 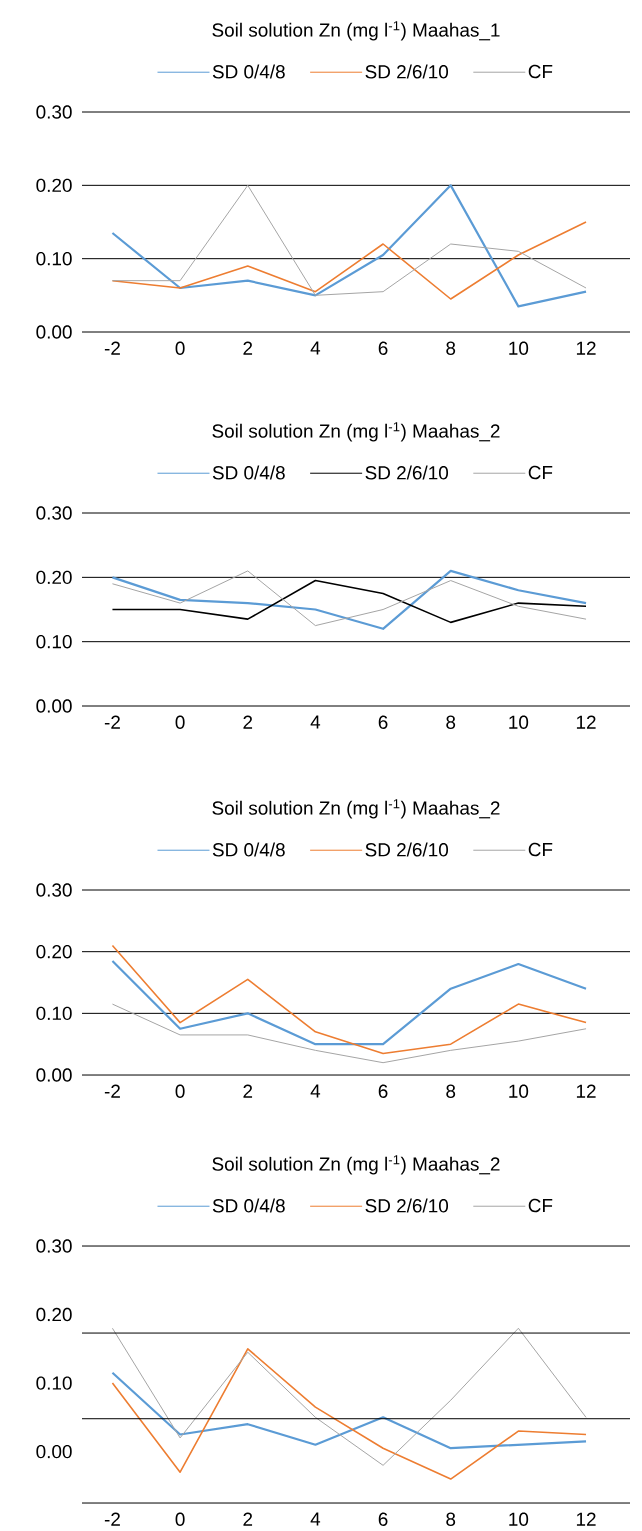 What do you see at coordinates (356, 31) in the screenshot?
I see `chart-title: Soil solution Zn (mg l$^{-1}$) Maahas_1` at bounding box center [356, 31].